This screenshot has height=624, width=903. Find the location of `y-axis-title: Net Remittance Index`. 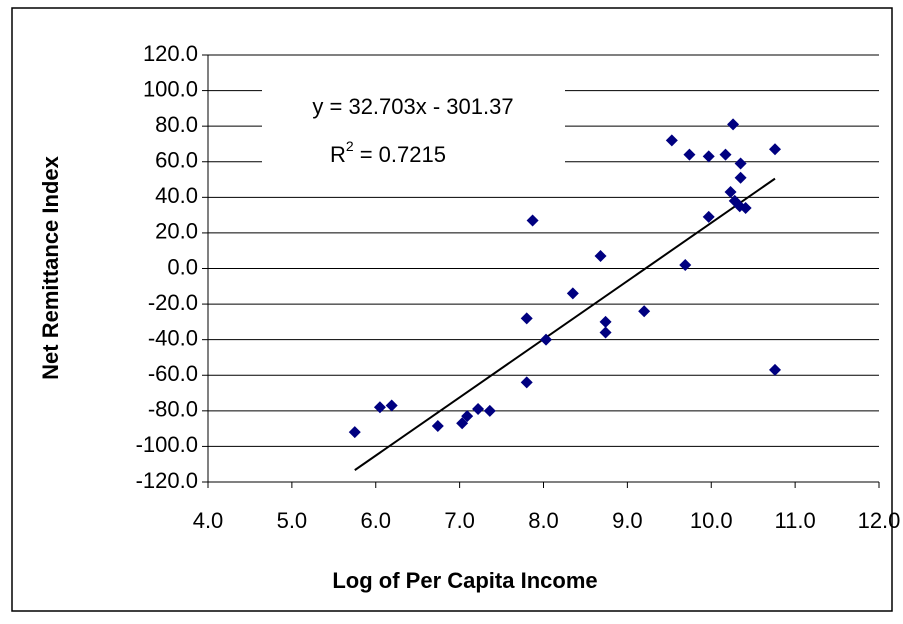

y-axis-title: Net Remittance Index is located at coordinates (50, 267).